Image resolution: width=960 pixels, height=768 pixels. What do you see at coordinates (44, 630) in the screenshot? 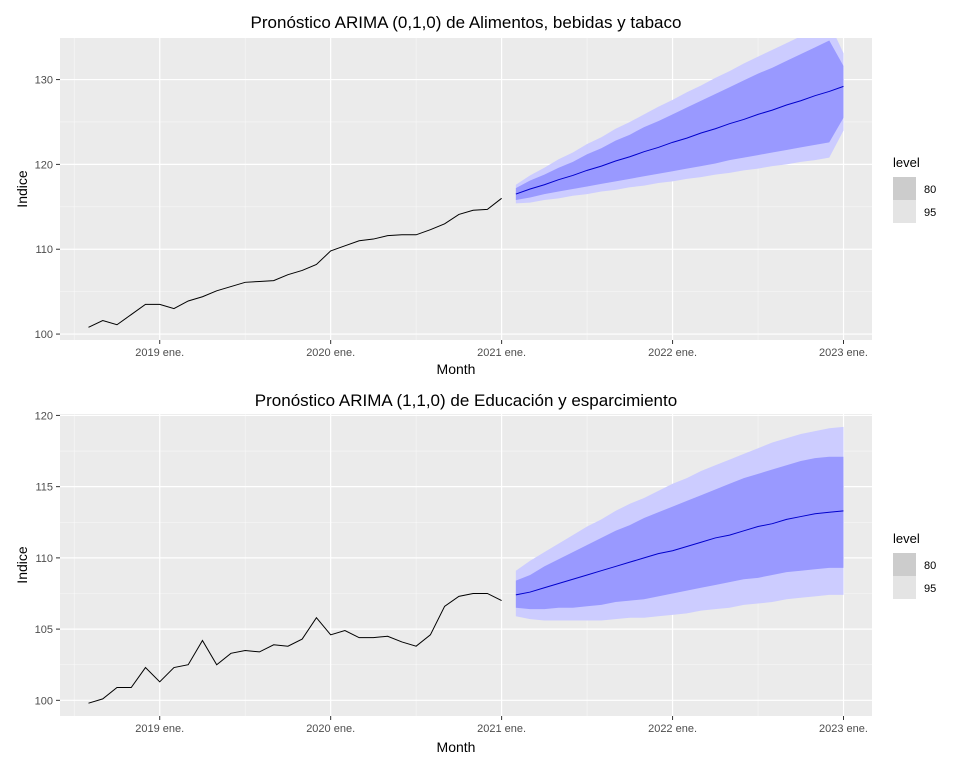
I see `y-tick-label: 105` at bounding box center [44, 630].